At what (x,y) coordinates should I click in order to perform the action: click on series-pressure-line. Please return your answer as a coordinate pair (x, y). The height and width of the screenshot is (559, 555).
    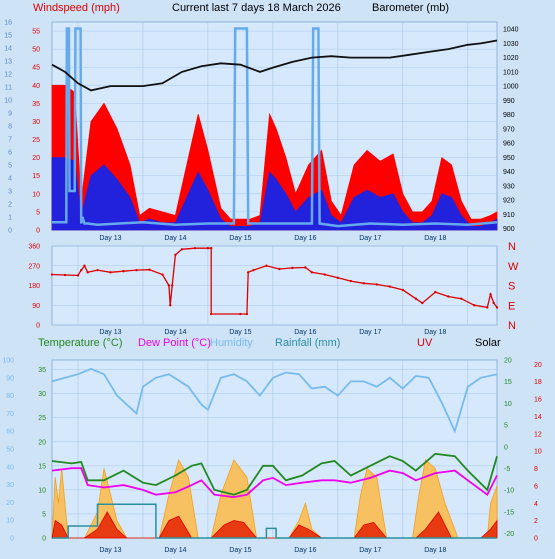
    Looking at the image, I should click on (274, 65).